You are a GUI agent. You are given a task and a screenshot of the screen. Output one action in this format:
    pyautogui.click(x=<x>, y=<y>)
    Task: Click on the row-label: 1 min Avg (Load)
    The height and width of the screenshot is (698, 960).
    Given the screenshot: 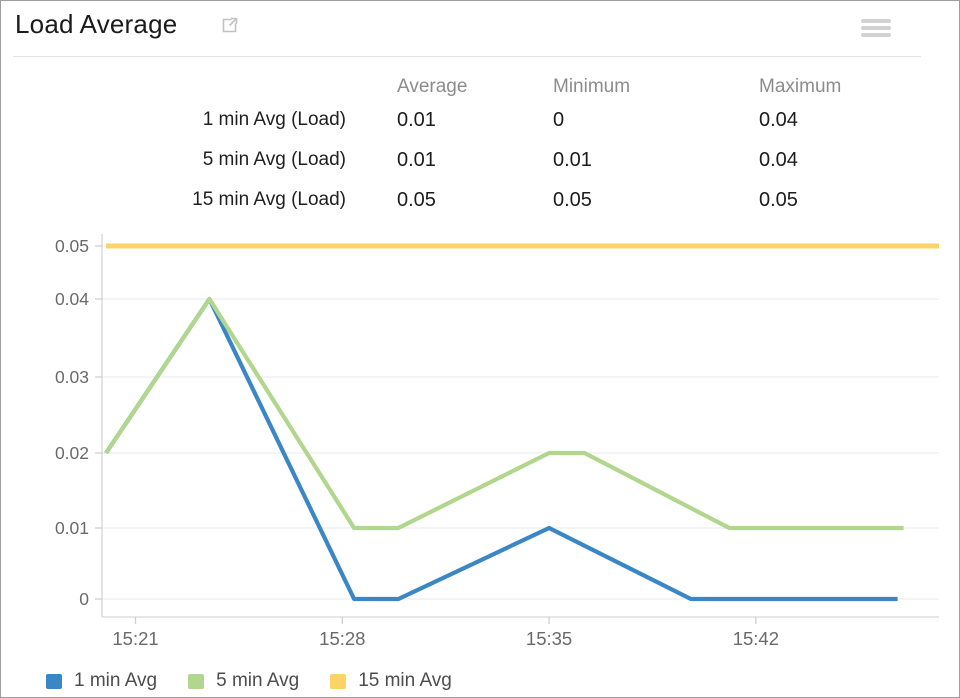 What is the action you would take?
    pyautogui.click(x=274, y=119)
    